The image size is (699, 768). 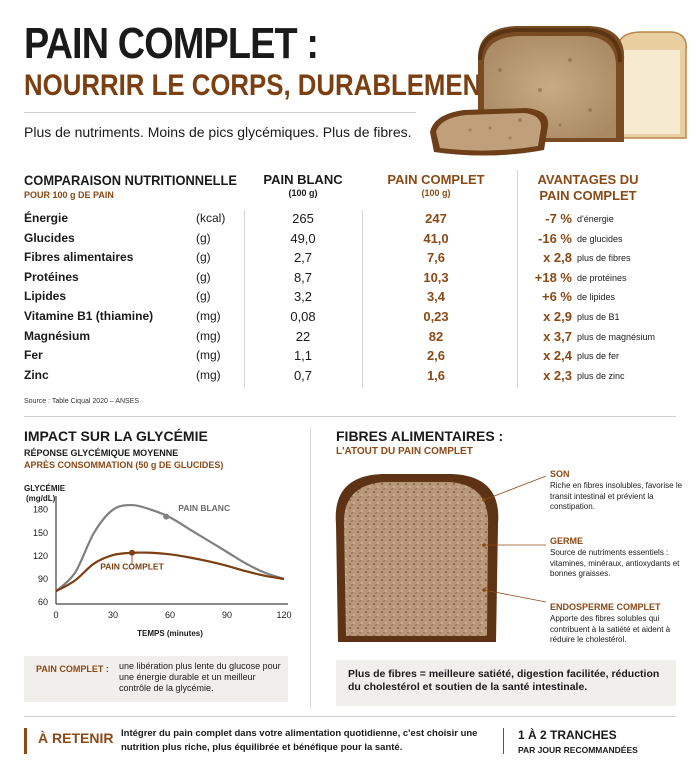 What do you see at coordinates (45, 488) in the screenshot?
I see `y-axis-label: GLYCÉMIE` at bounding box center [45, 488].